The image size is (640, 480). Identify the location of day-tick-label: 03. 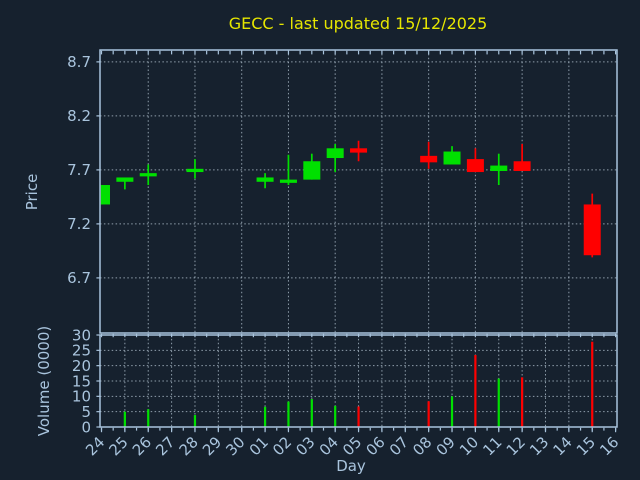
(305, 446).